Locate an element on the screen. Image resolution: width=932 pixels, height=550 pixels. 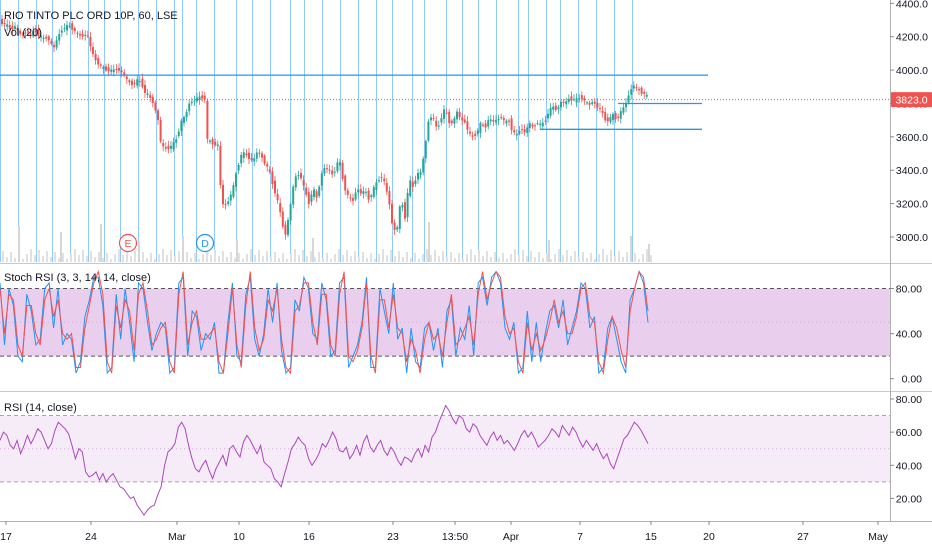
time-axis: 17 24 Mar 10 16 23 13:50 Apr 7 15 20 27 May is located at coordinates (444, 532).